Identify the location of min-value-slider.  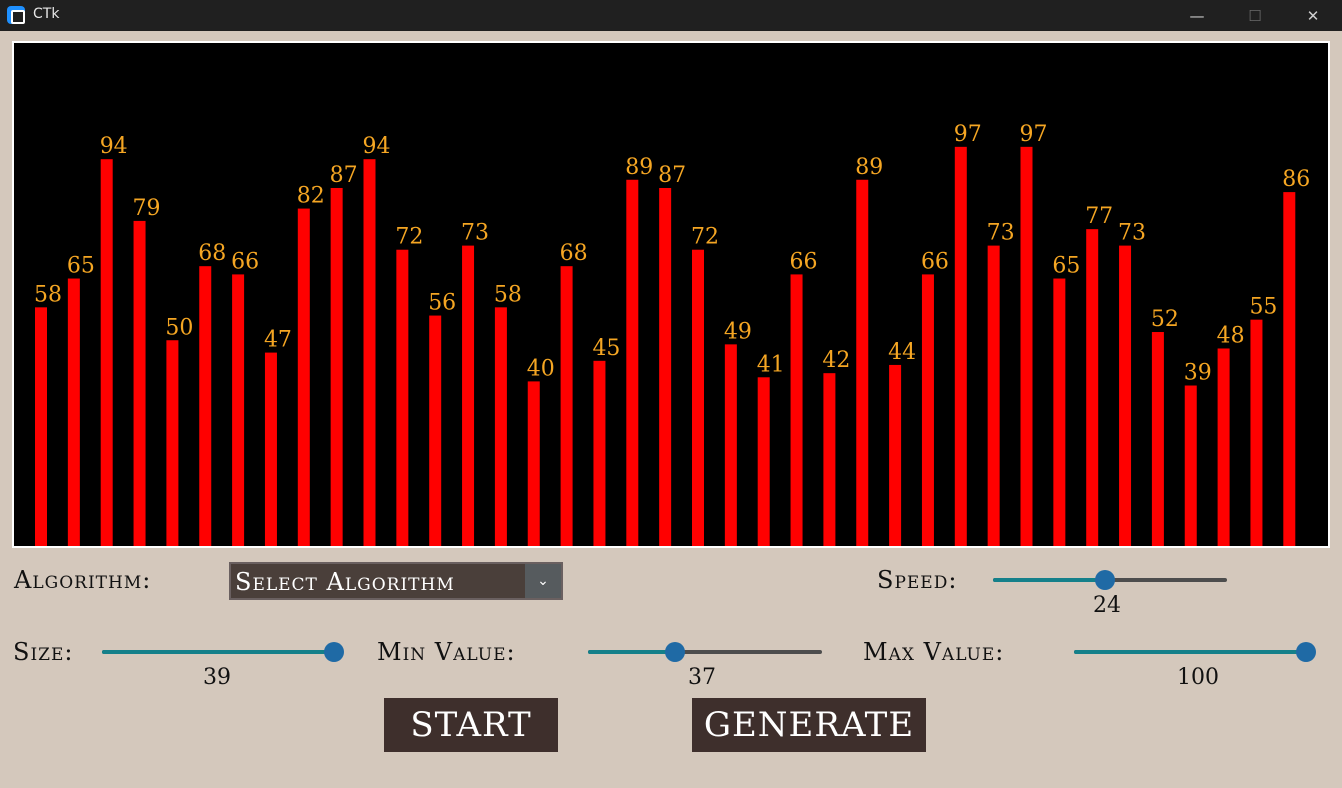
(705, 652).